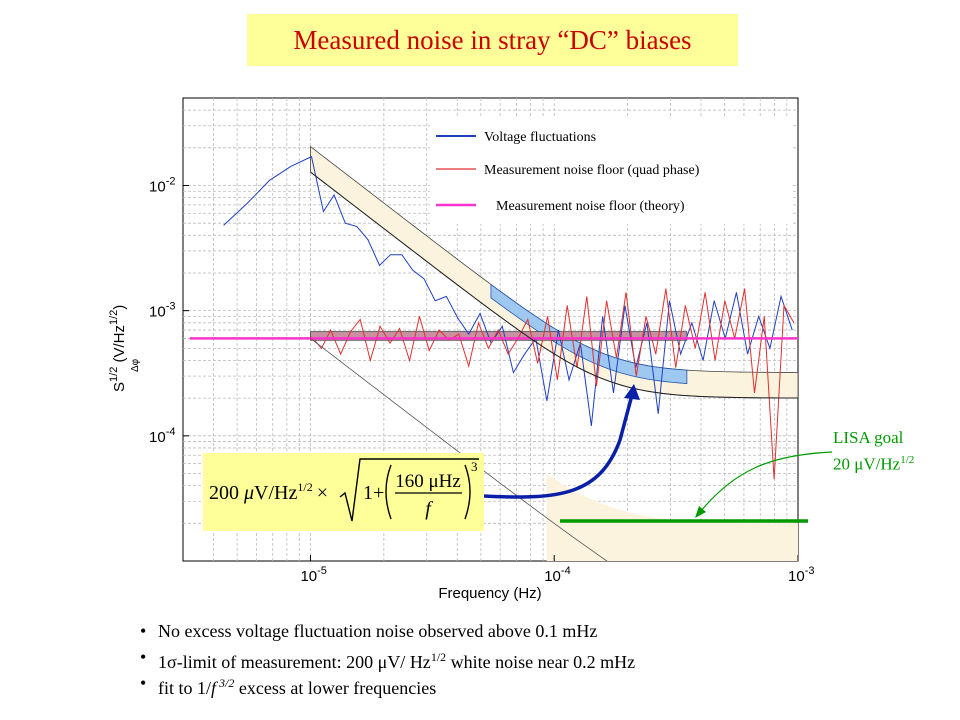  I want to click on formula-unit: V/Hz, so click(275, 493).